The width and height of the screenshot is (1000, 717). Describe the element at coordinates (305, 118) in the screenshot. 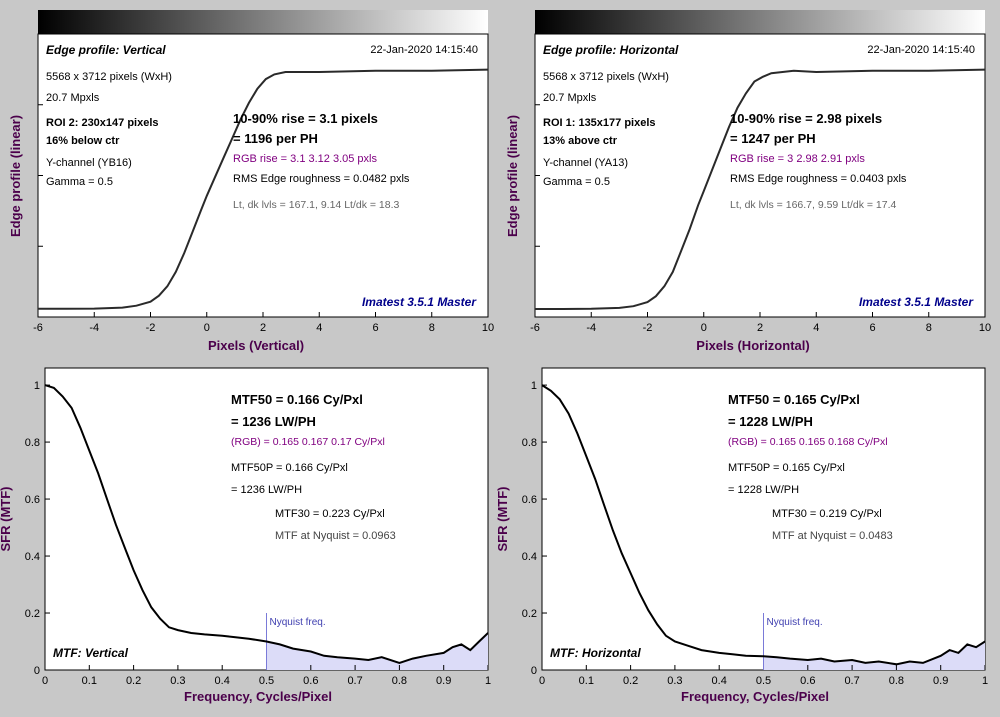

I see `rise-value: 10-90% rise = 3.1 pixels` at that location.